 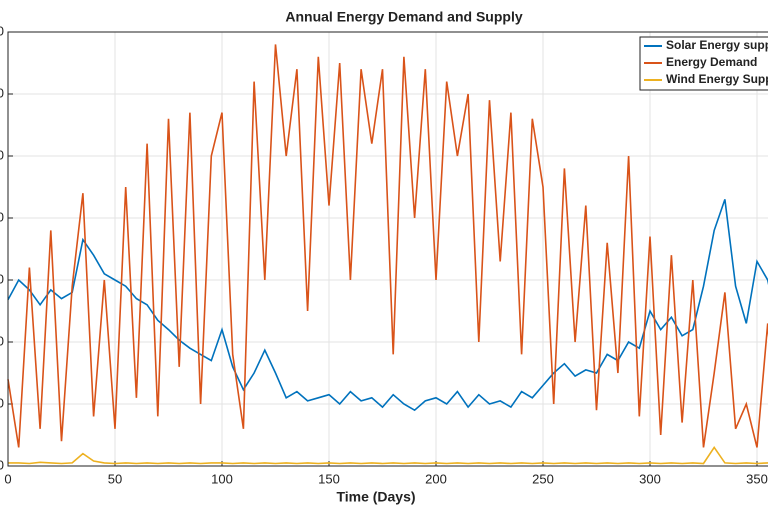 I want to click on legend-label: Energy Demand, so click(x=711, y=62).